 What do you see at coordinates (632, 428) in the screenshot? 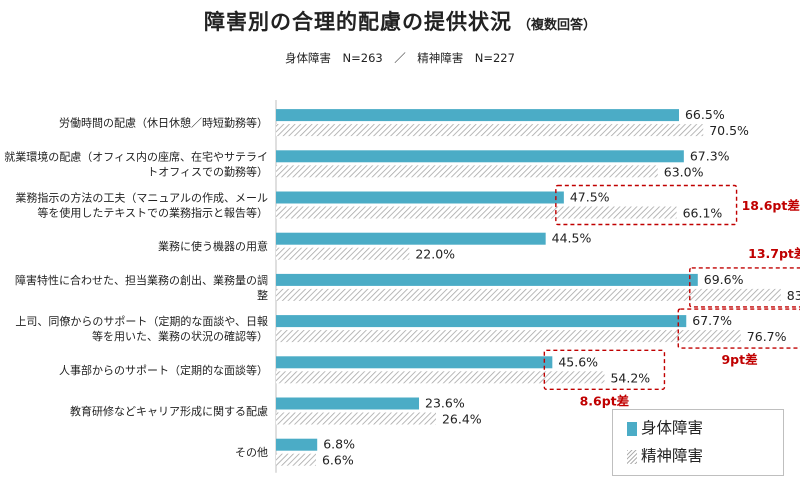
I see `legend-swatch-solid` at bounding box center [632, 428].